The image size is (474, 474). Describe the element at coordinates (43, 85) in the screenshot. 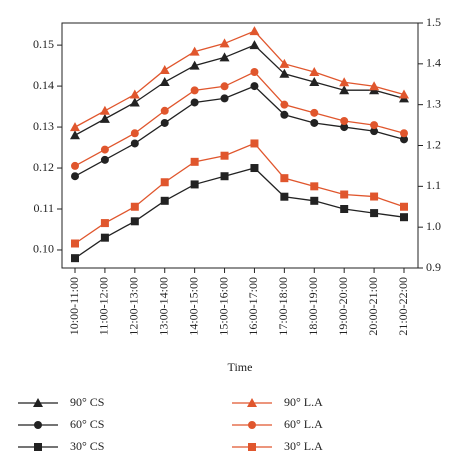

I see `y-tick-label: 0.14` at that location.